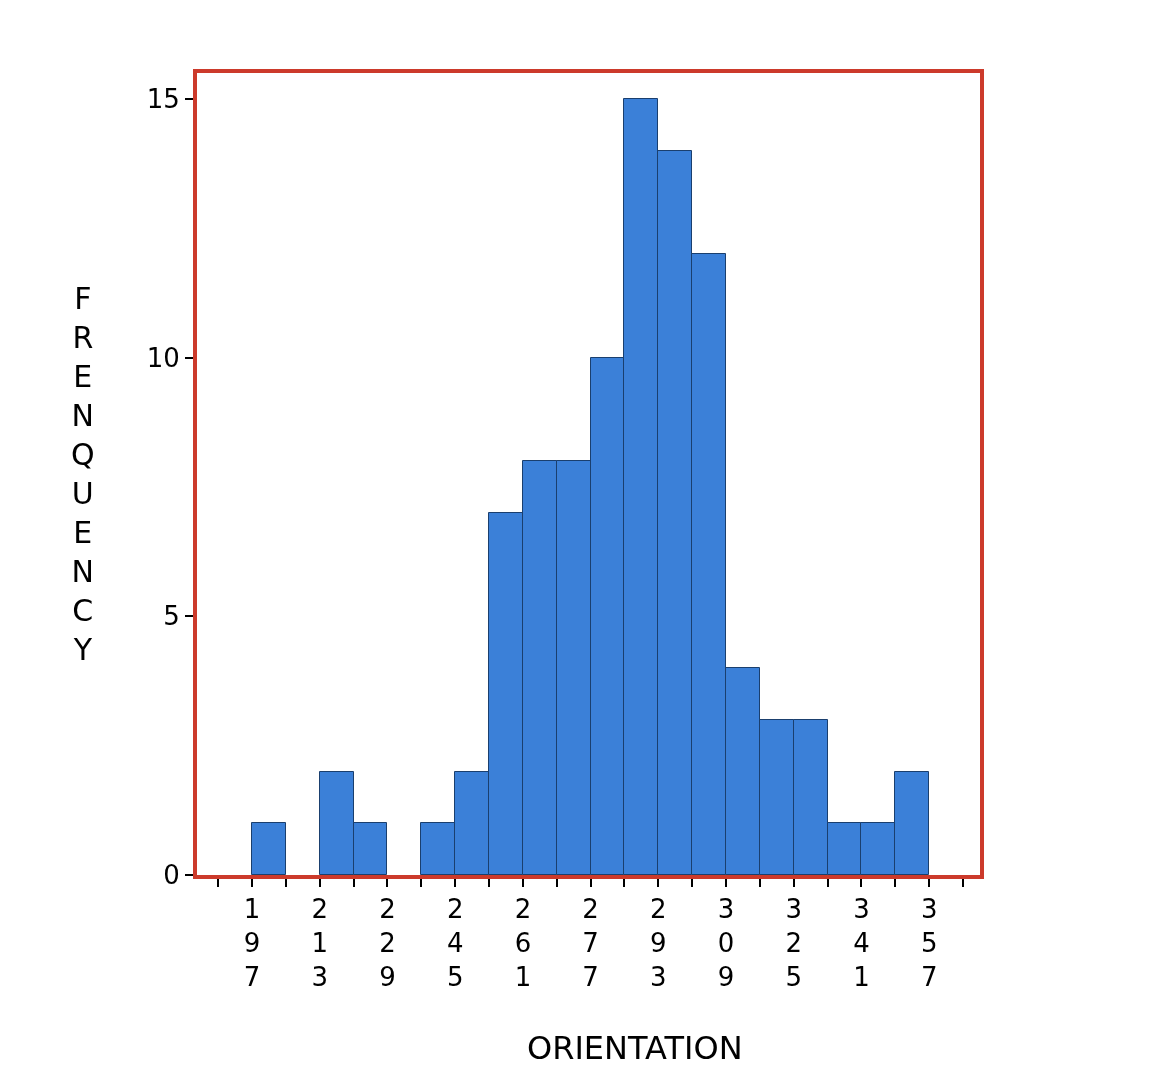  Describe the element at coordinates (171, 875) in the screenshot. I see `y-tick-label: 0` at that location.